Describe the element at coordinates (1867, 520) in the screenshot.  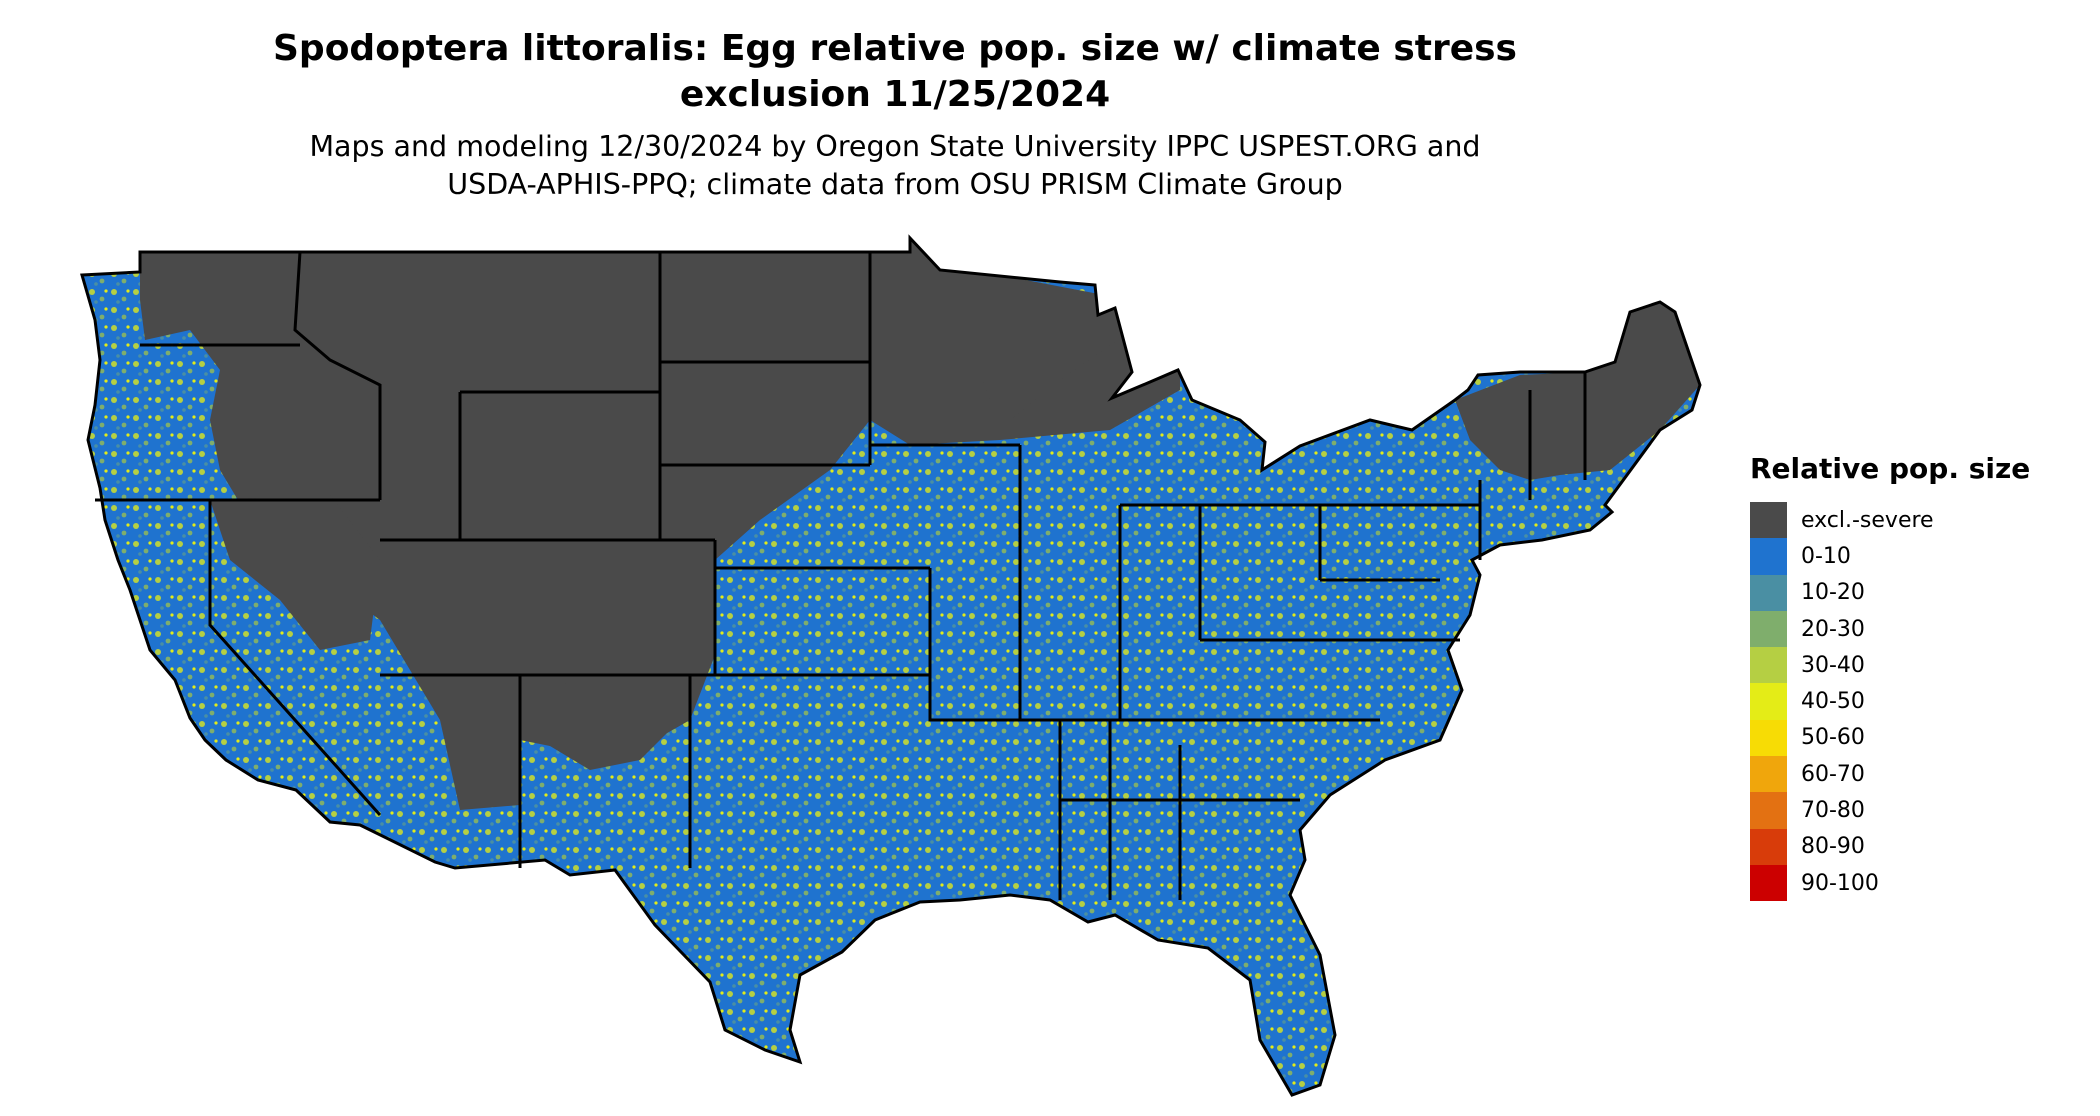
I see `legend-label: excl.-severe` at that location.